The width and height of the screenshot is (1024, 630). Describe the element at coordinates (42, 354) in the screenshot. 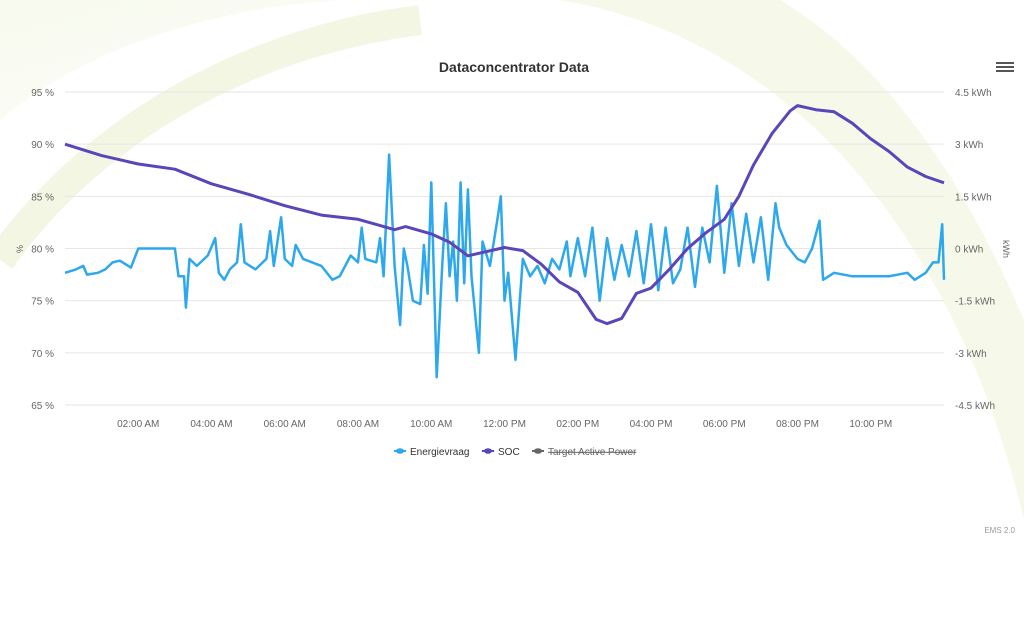

I see `y-left-tick-label: 70 %` at that location.